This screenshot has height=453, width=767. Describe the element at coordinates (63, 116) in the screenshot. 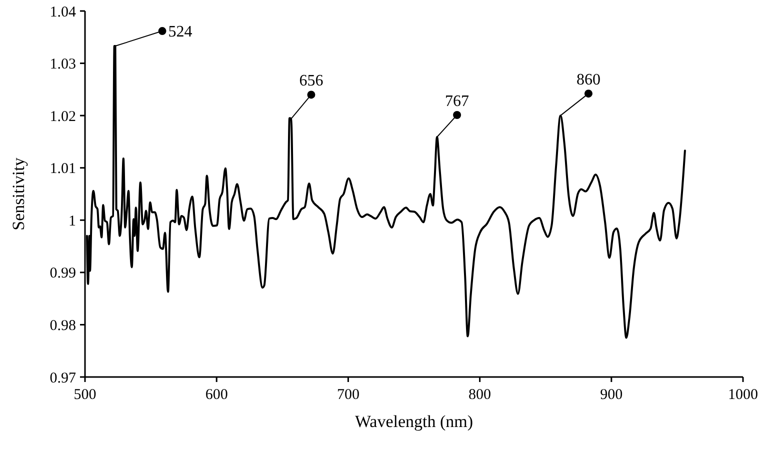

I see `y-tick-label: 1.02` at that location.